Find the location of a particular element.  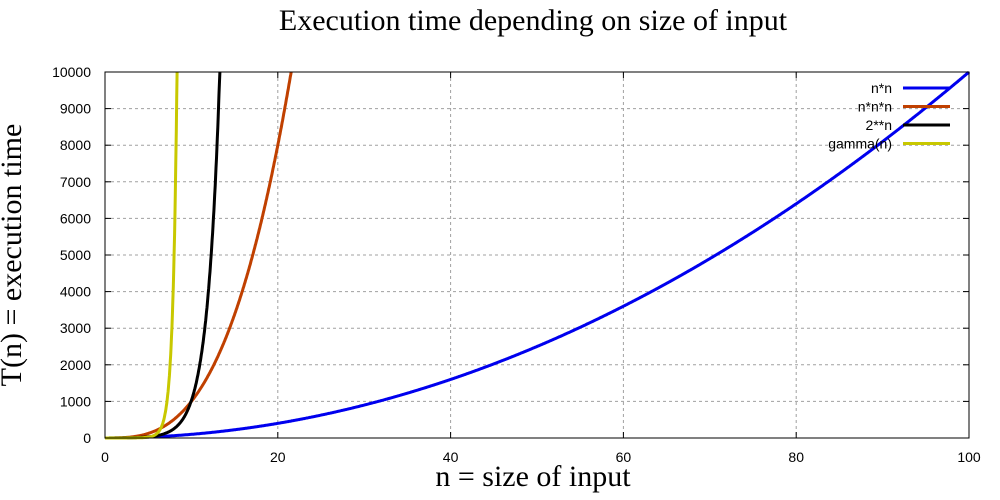

y-tick-label: 3000 is located at coordinates (75, 328).